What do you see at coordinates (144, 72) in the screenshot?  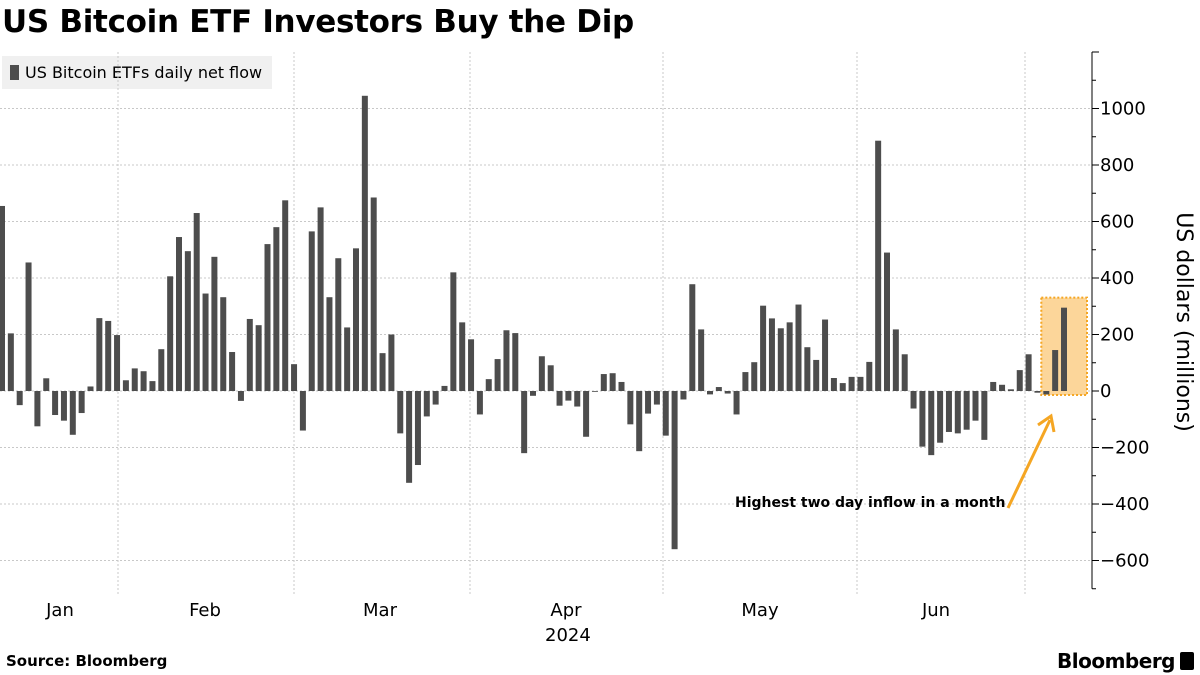 I see `legend-label: US Bitcoin ETFs daily net flow` at bounding box center [144, 72].